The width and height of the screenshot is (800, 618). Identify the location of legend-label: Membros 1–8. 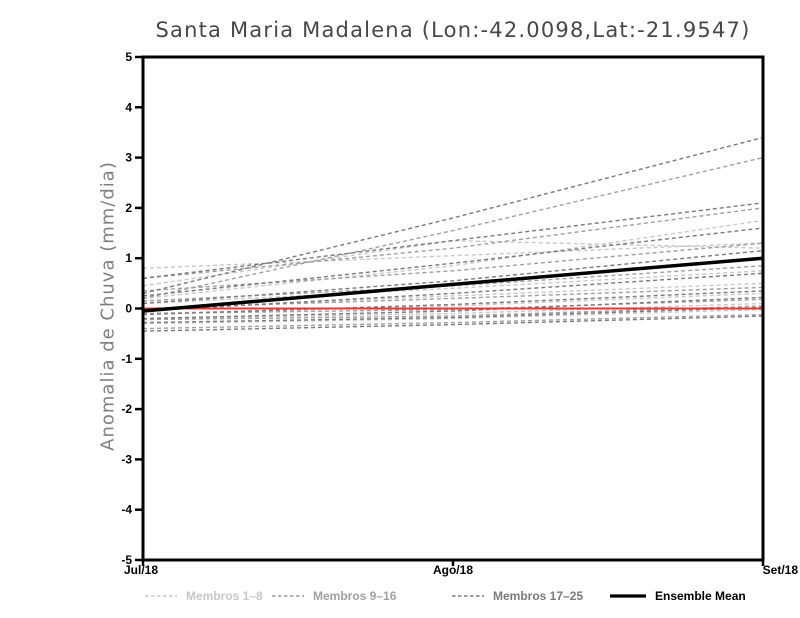
(224, 596).